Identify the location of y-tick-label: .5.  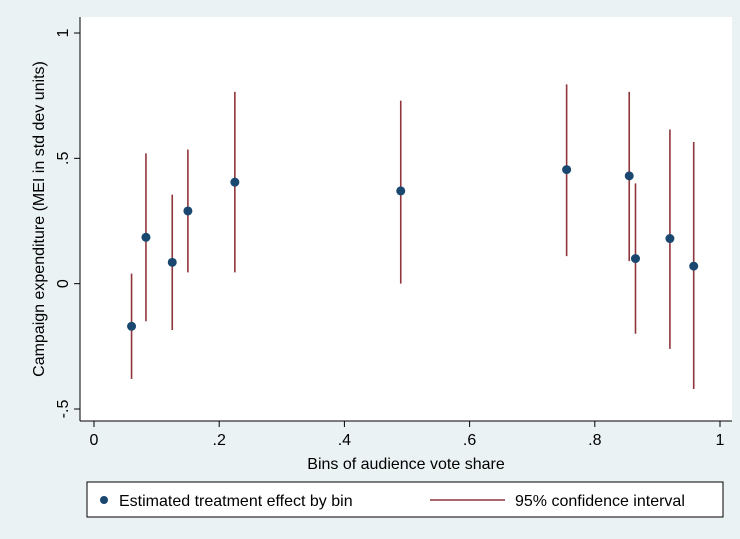
(63, 158).